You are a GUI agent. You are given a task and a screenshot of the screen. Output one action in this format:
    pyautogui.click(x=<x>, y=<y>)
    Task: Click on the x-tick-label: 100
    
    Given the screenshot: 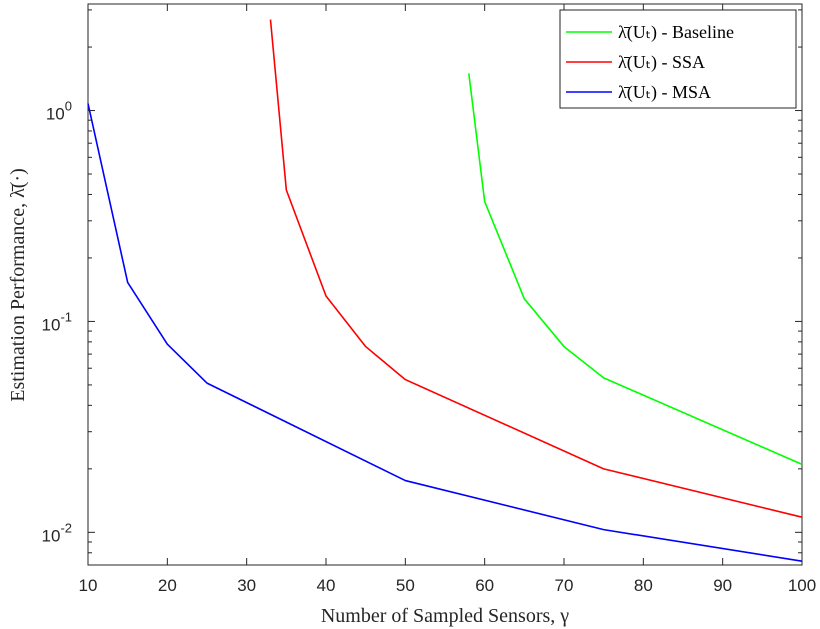 What is the action you would take?
    pyautogui.click(x=802, y=585)
    